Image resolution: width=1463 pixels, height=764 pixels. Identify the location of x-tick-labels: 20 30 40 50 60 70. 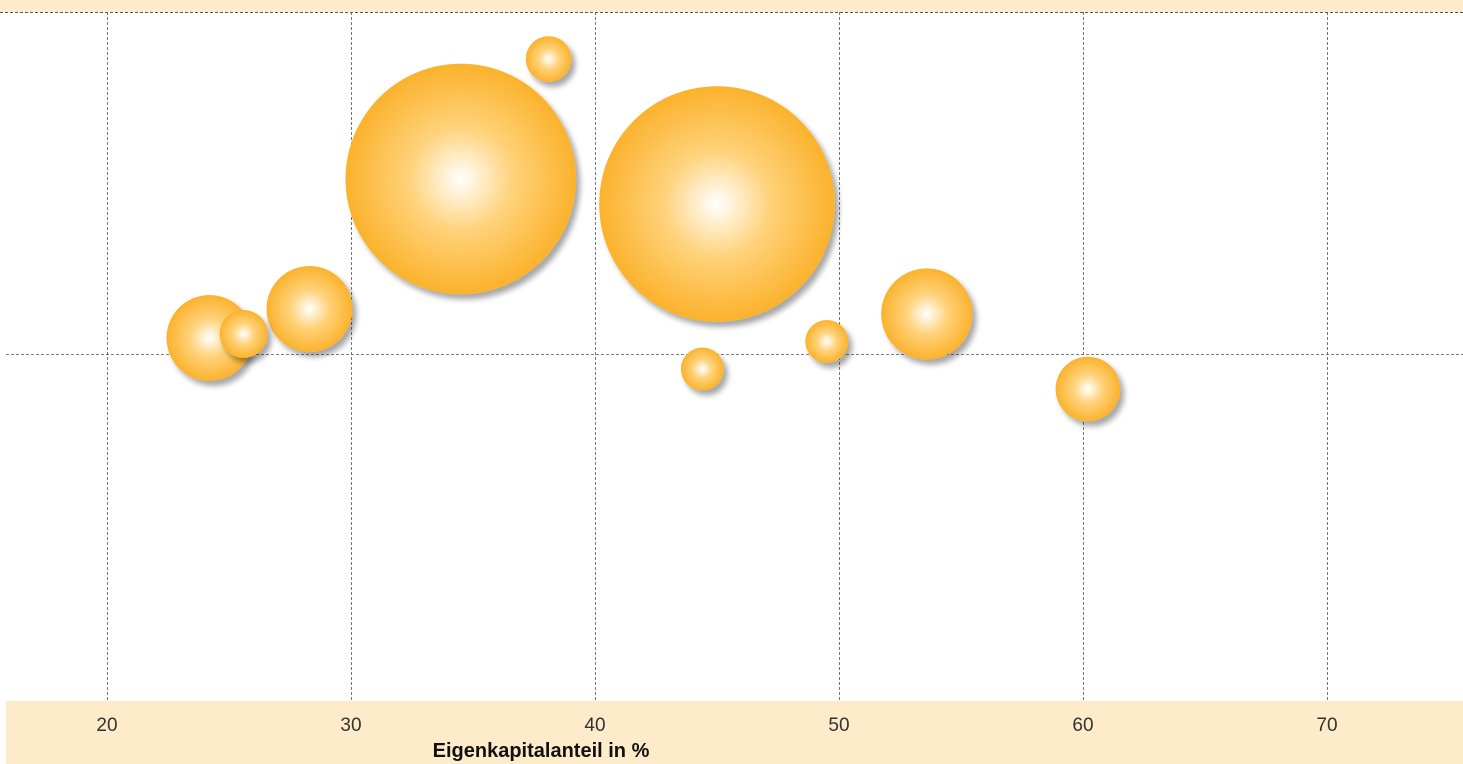
(716, 725).